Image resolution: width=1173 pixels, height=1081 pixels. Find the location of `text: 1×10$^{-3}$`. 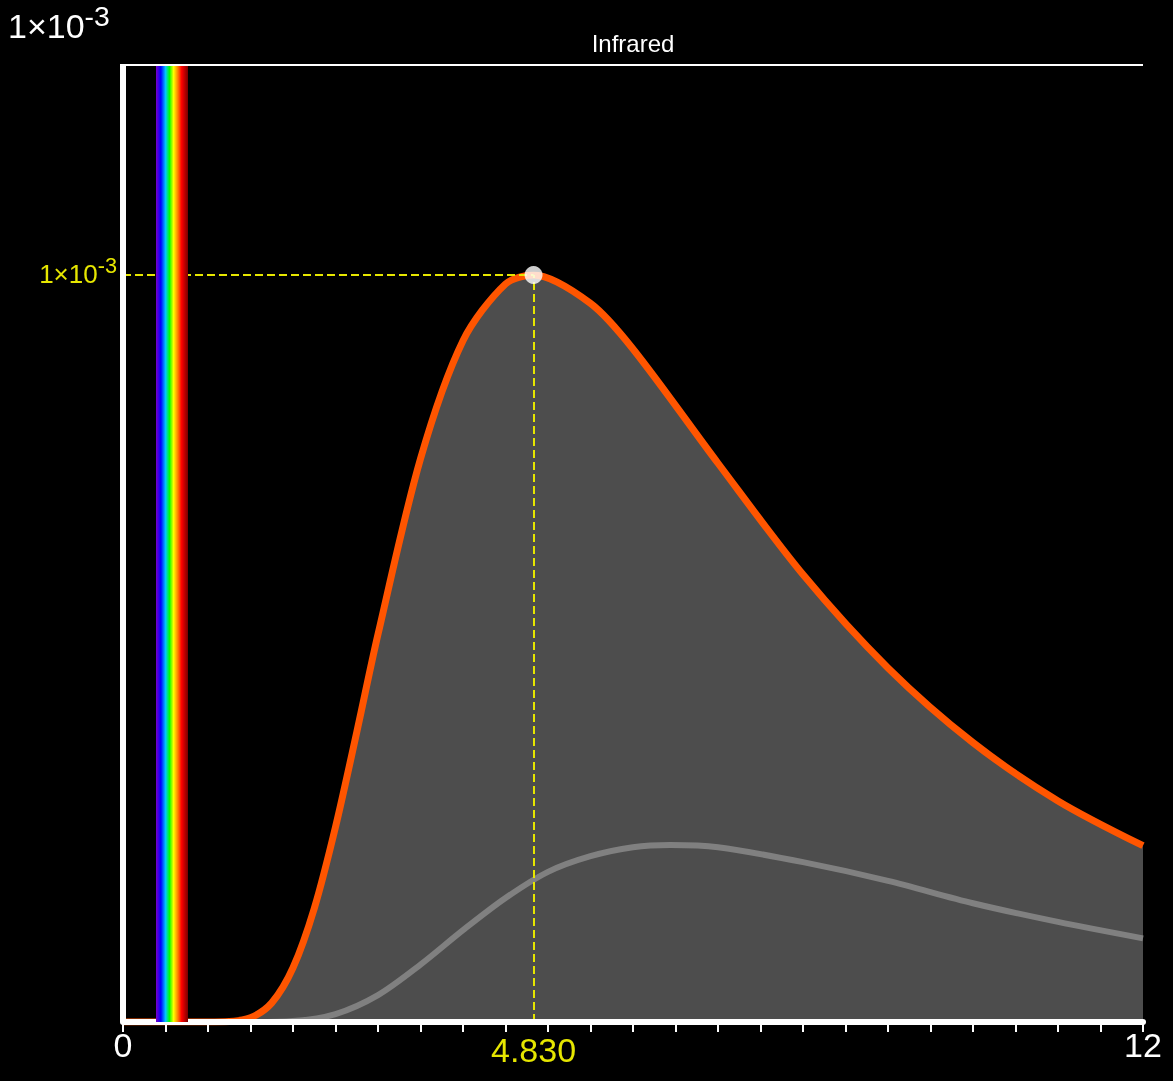

text: 1×10$^{-3}$ is located at coordinates (59, 24).